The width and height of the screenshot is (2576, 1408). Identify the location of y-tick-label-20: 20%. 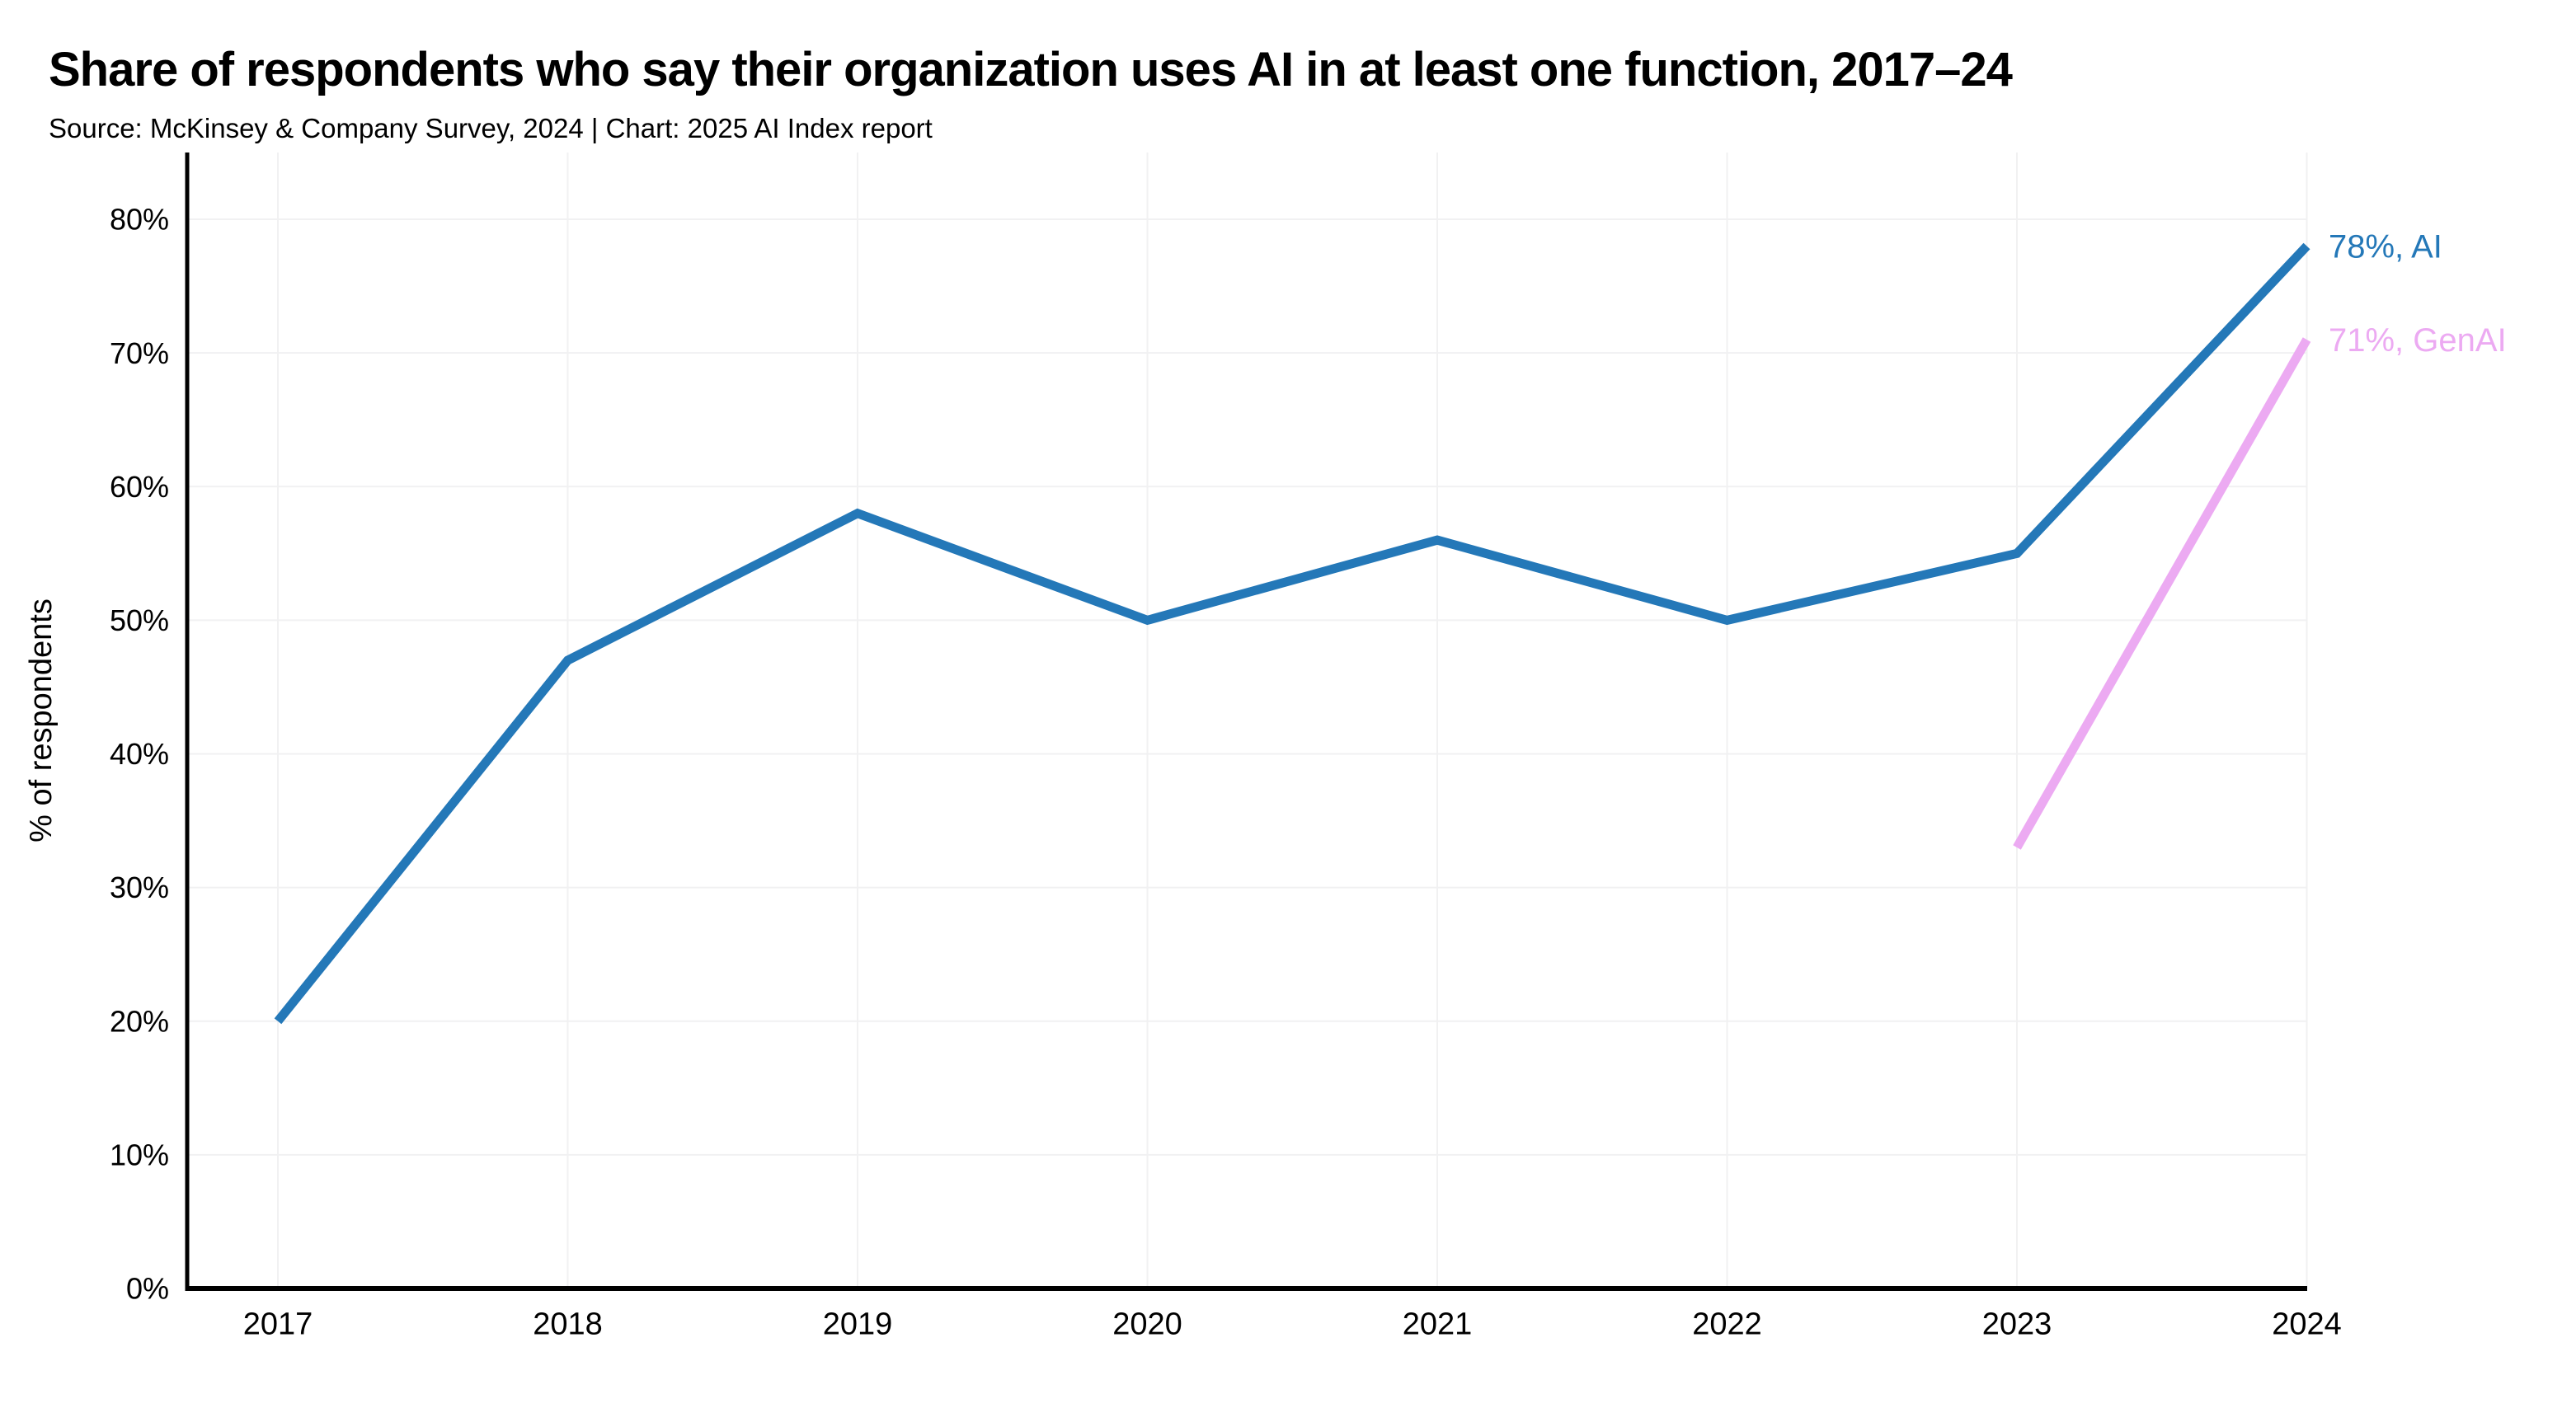
(139, 1021).